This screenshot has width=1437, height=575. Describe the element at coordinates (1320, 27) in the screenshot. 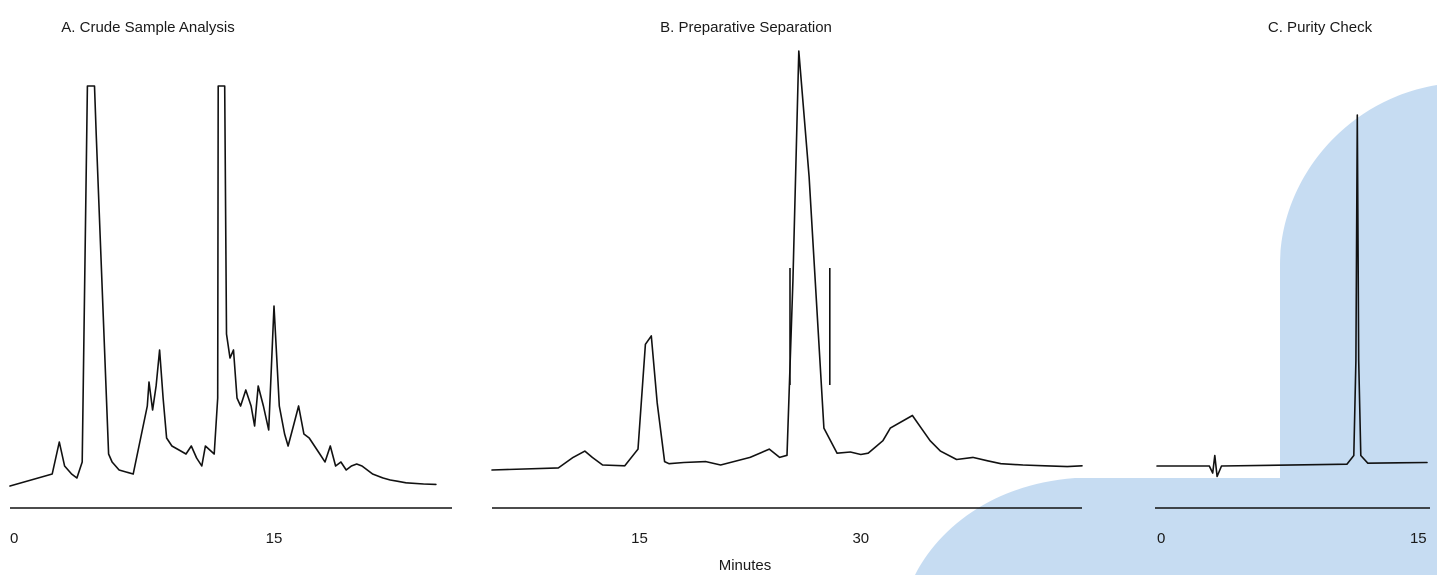

I see `panel-c-title: C. Purity Check` at that location.